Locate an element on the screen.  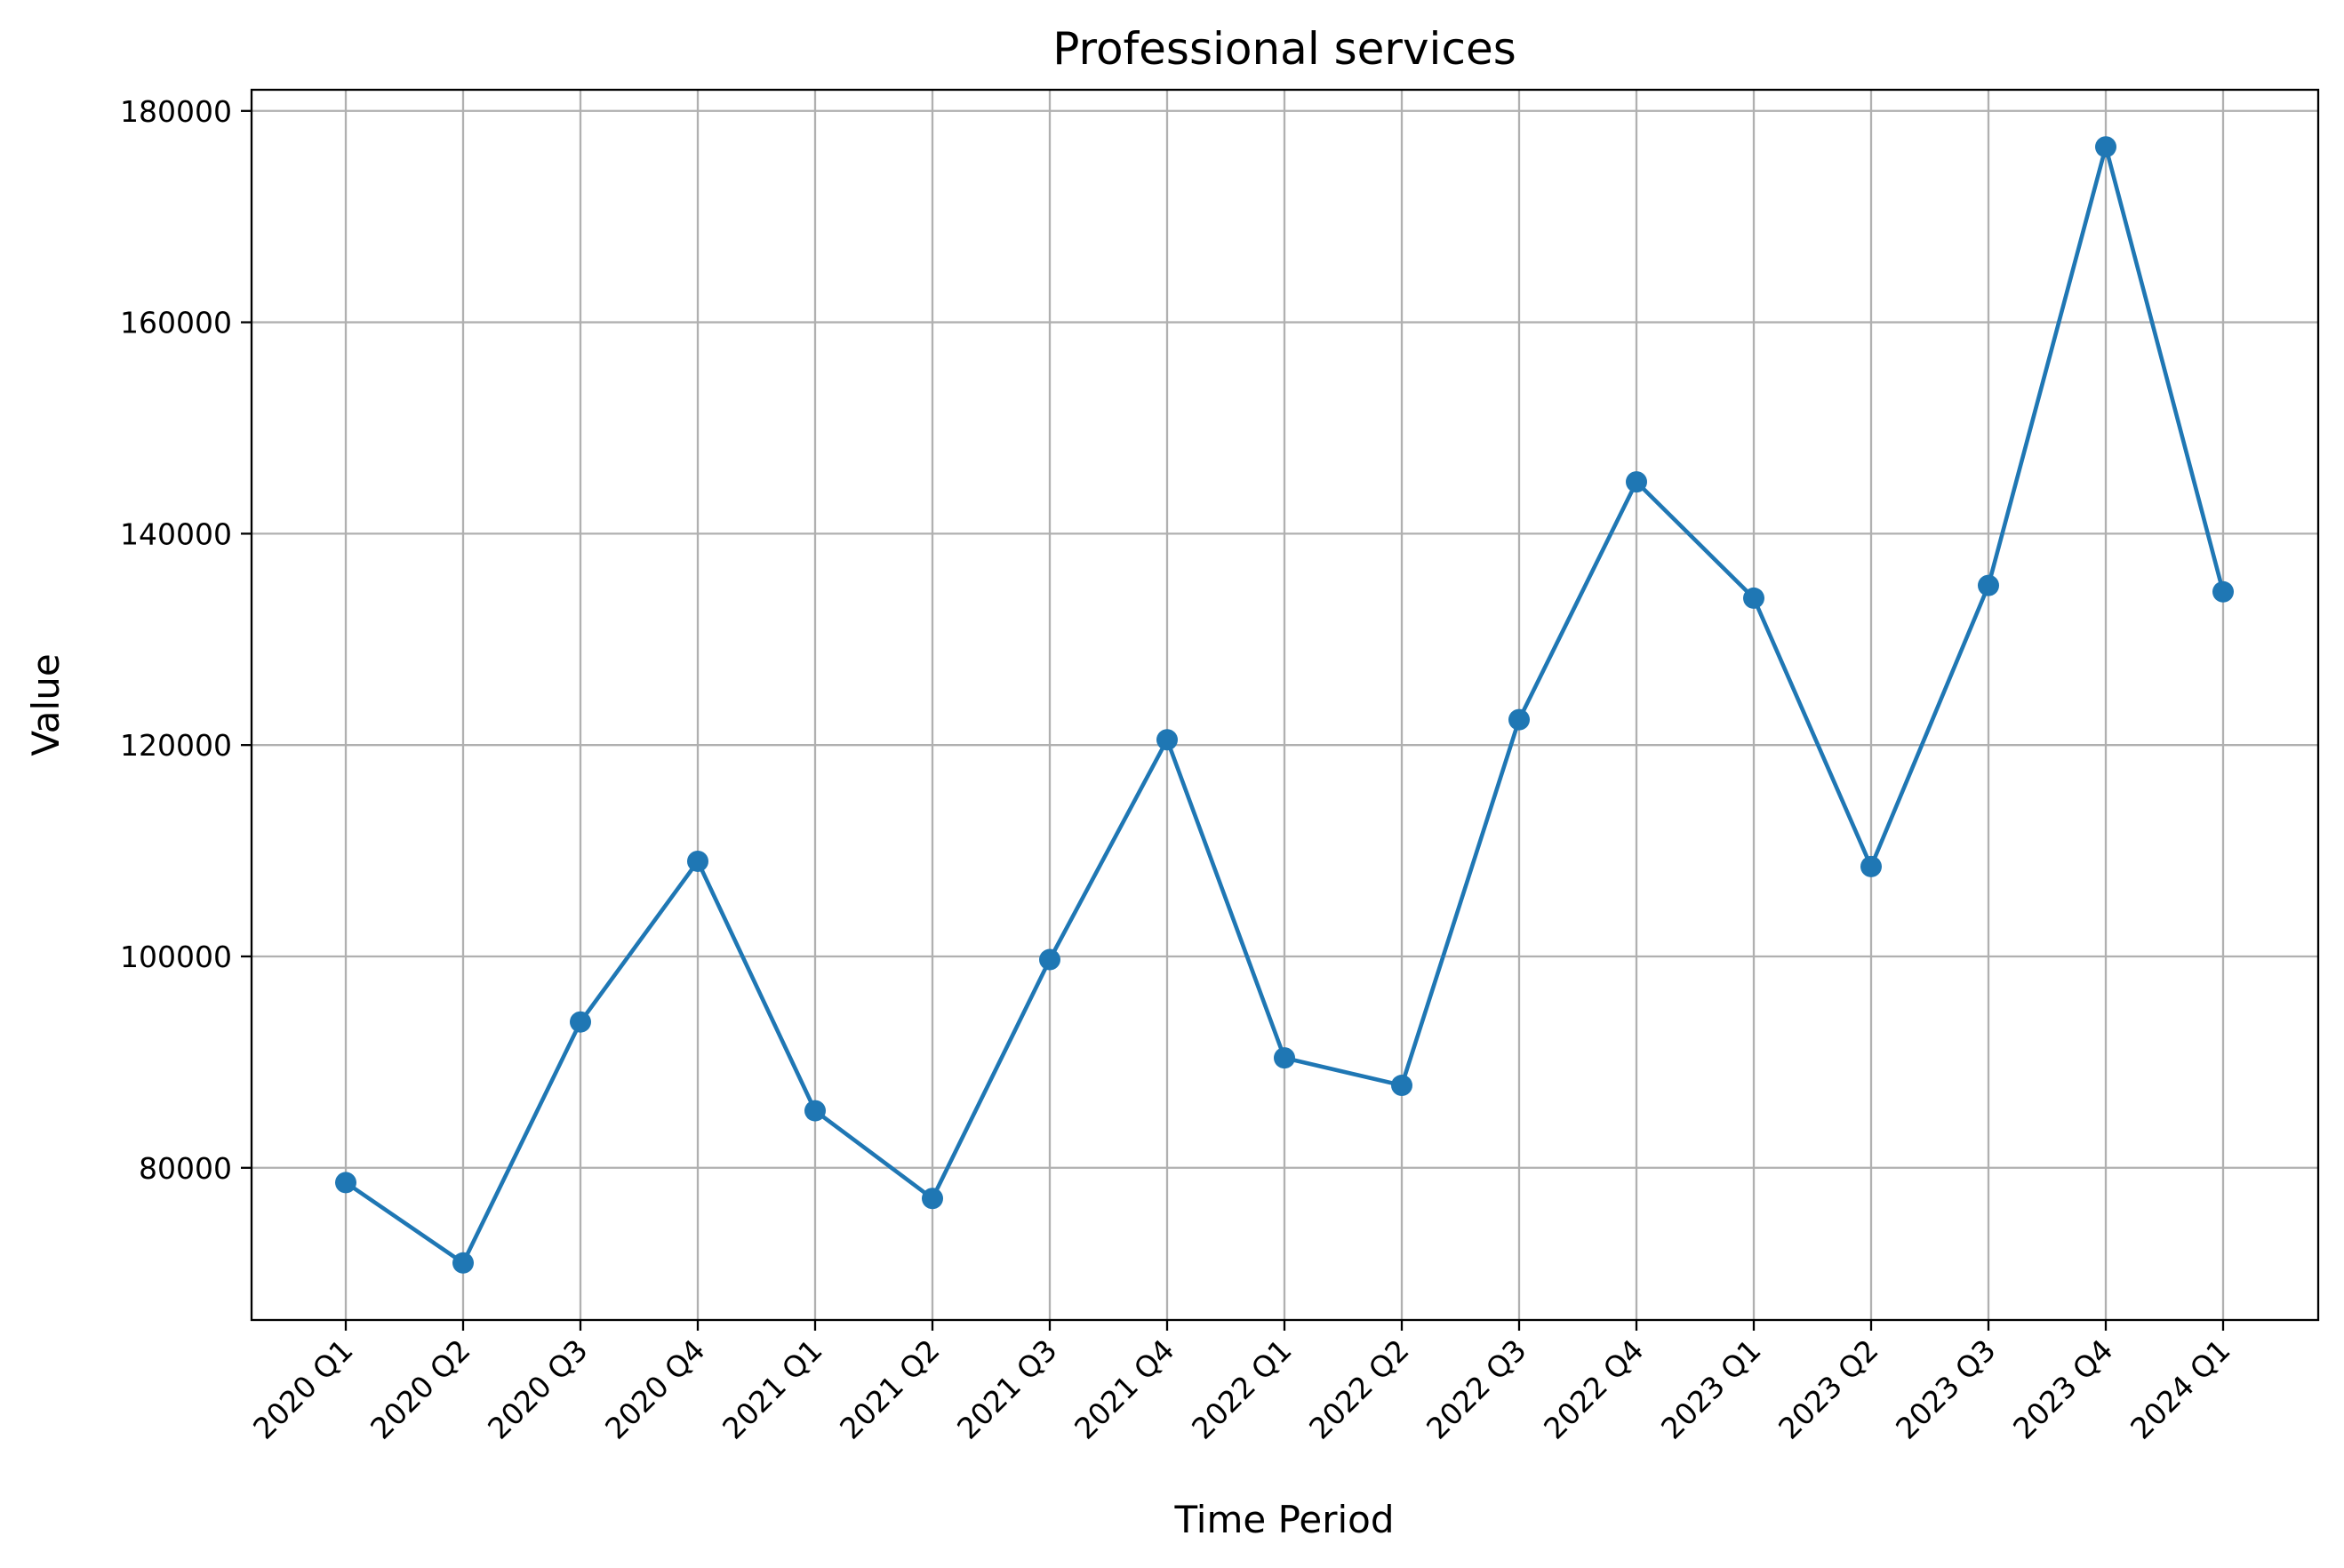
y-tick-label: 180000 is located at coordinates (176, 111).